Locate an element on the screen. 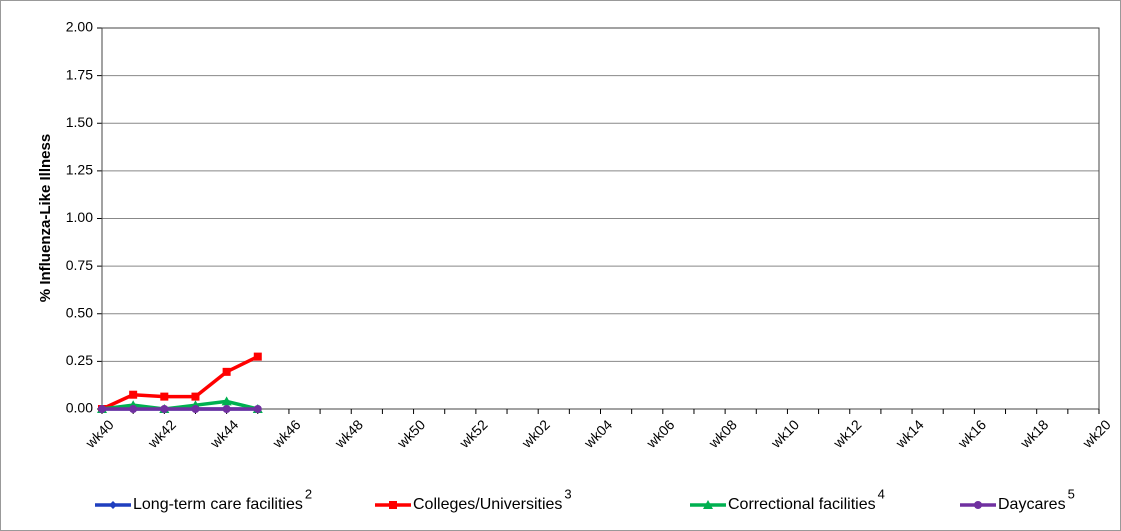  y-tick-label: 2.00 is located at coordinates (79, 27).